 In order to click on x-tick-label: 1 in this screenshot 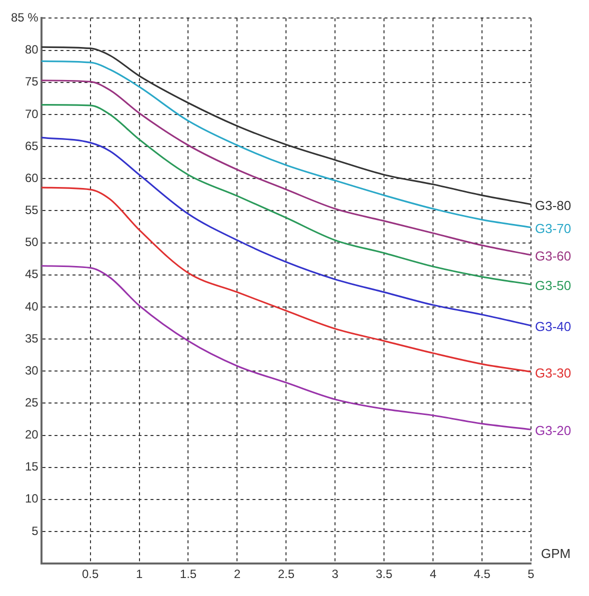, I will do `click(139, 574)`.